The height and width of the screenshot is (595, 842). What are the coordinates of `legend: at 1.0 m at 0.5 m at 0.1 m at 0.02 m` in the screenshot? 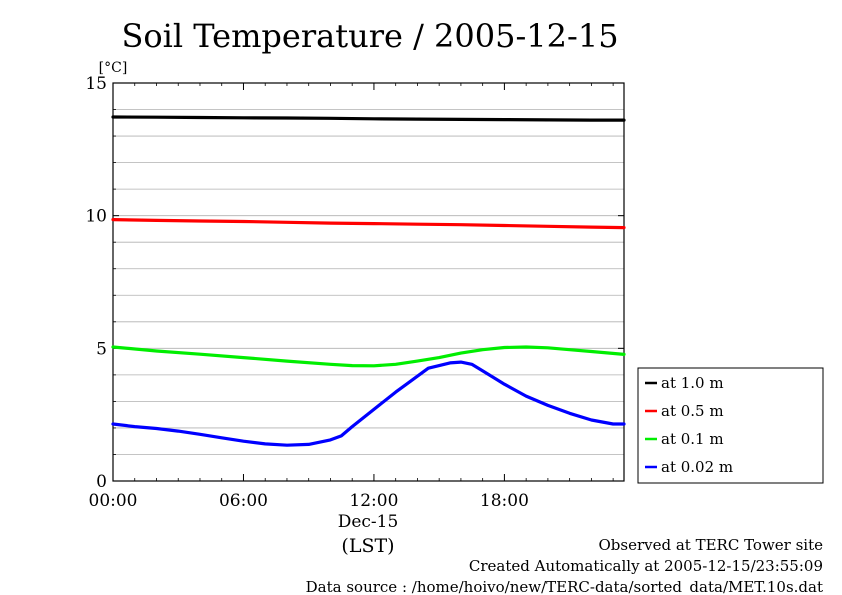 It's located at (730, 425).